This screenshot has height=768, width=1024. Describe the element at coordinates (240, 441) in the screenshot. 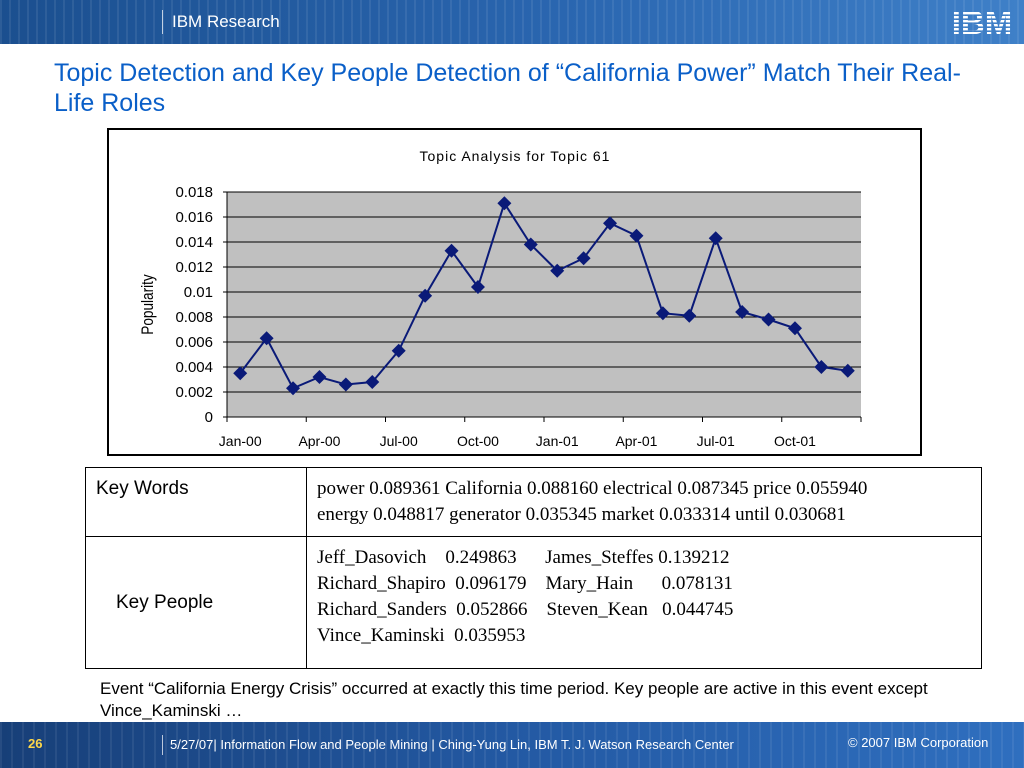

I see `x-tick-label: Jan-00` at that location.